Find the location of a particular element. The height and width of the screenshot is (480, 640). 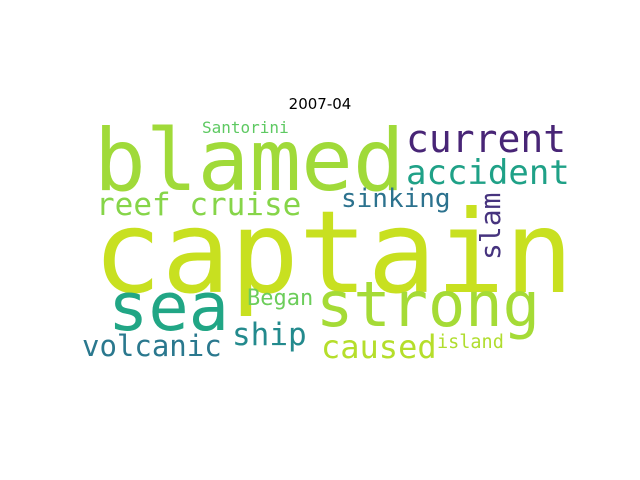

word: reef cruise is located at coordinates (198, 205).